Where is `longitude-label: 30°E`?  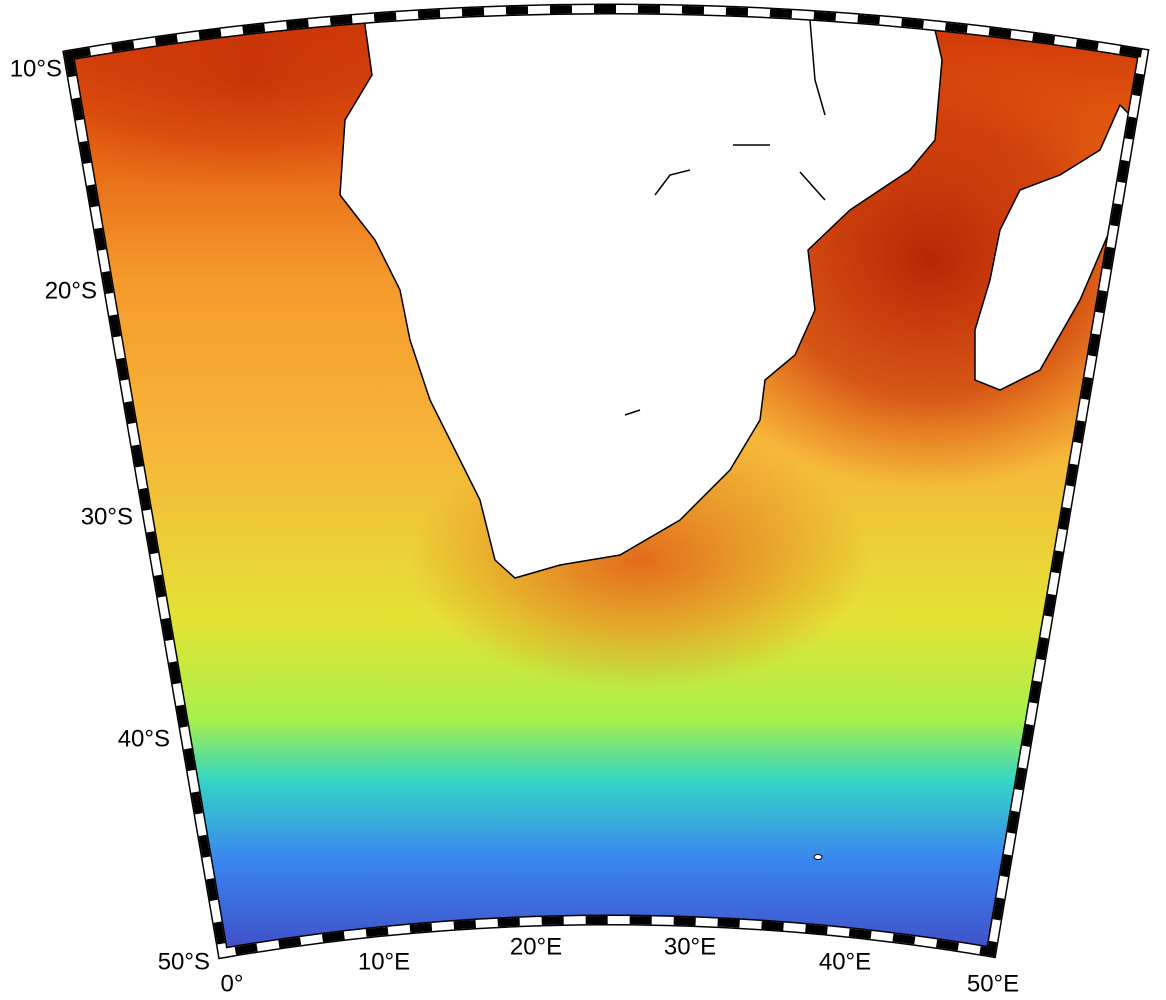
longitude-label: 30°E is located at coordinates (690, 946).